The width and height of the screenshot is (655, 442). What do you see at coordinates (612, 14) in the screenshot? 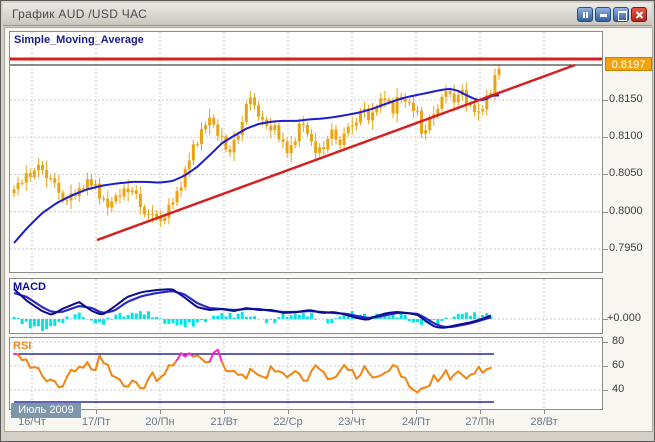
I see `window-buttons` at bounding box center [612, 14].